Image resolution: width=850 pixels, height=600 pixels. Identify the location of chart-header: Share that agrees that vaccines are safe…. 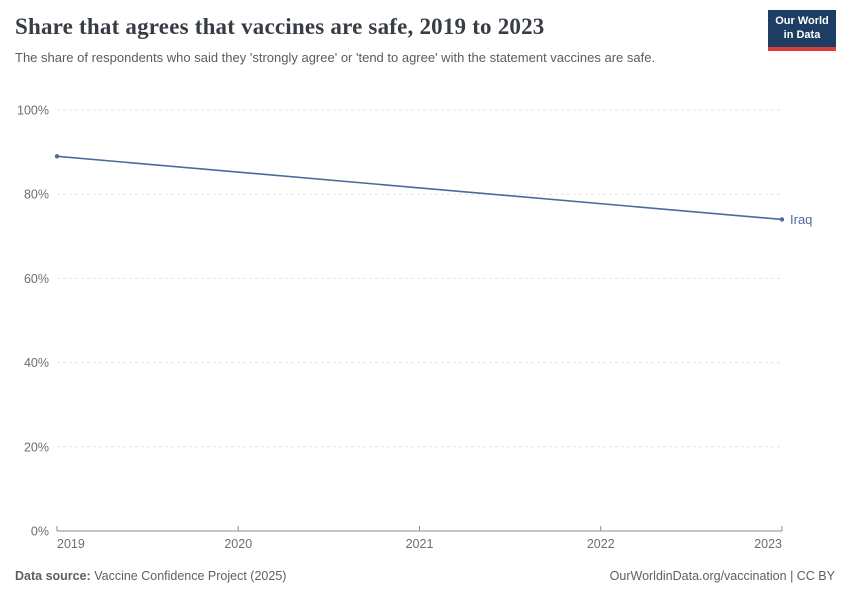
(425, 40).